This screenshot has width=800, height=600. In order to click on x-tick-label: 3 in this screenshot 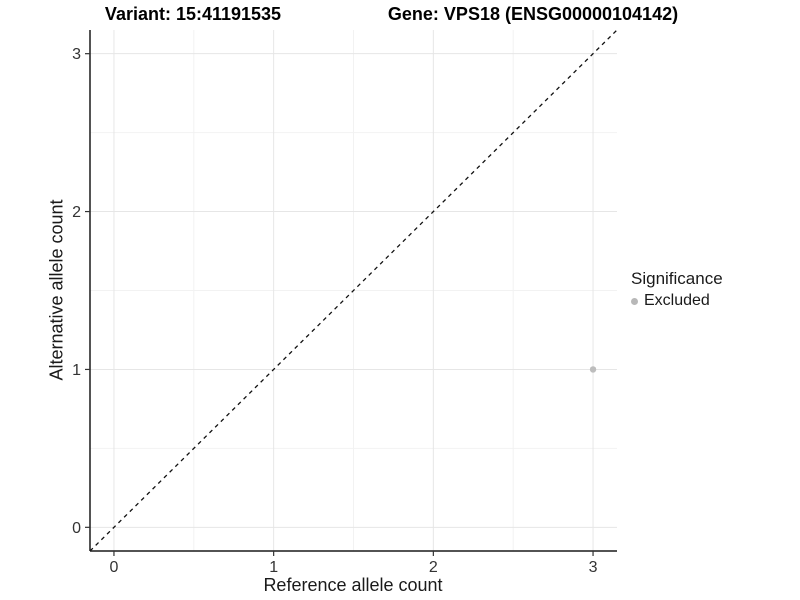, I will do `click(593, 567)`.